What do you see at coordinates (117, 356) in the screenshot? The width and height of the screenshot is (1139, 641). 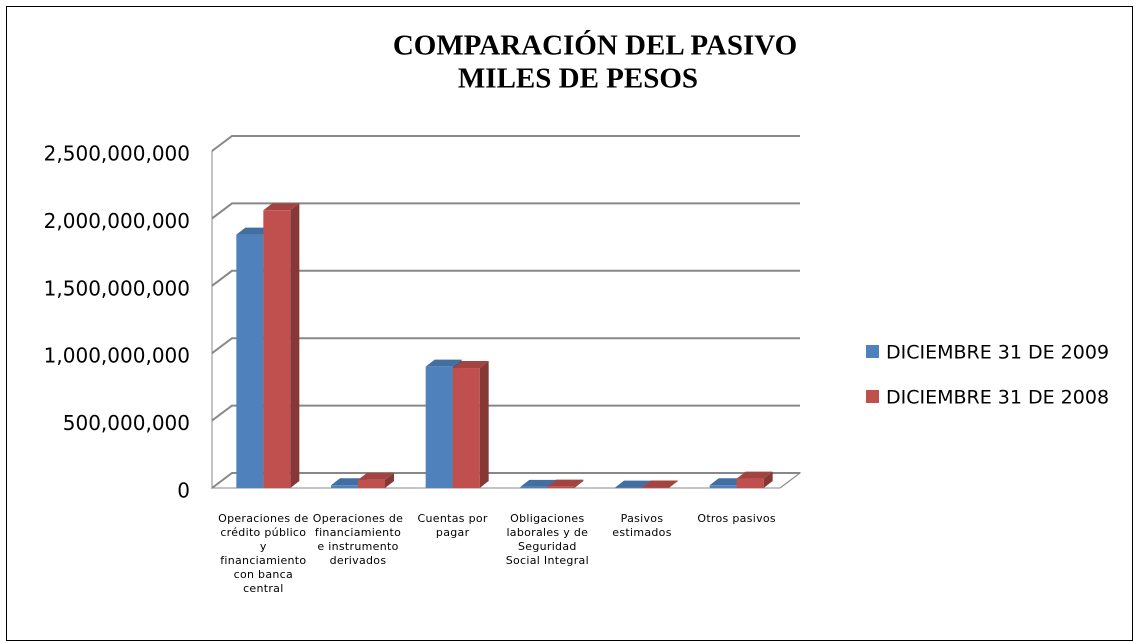 I see `y-tick-label: 1,000,000,000` at bounding box center [117, 356].